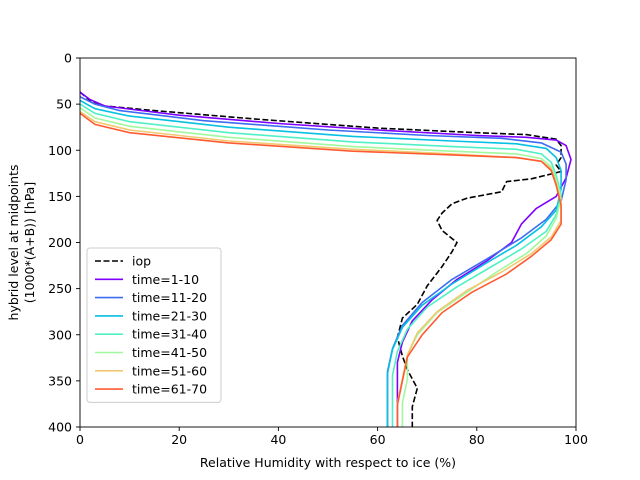 The width and height of the screenshot is (640, 480). What do you see at coordinates (141, 261) in the screenshot?
I see `legend-entry-label: iop` at bounding box center [141, 261].